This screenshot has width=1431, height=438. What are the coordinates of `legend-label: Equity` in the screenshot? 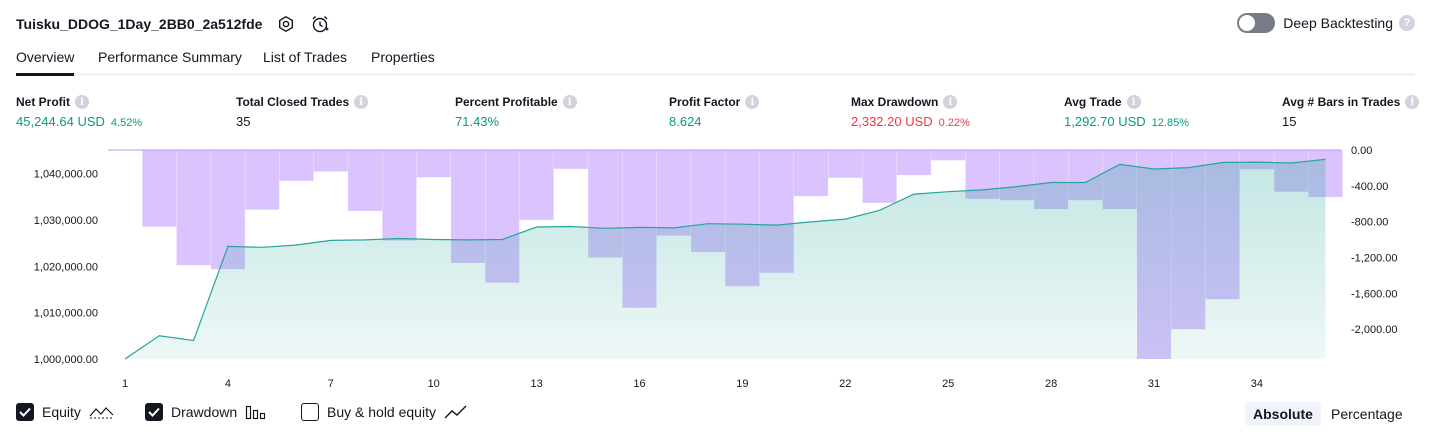 It's located at (61, 412).